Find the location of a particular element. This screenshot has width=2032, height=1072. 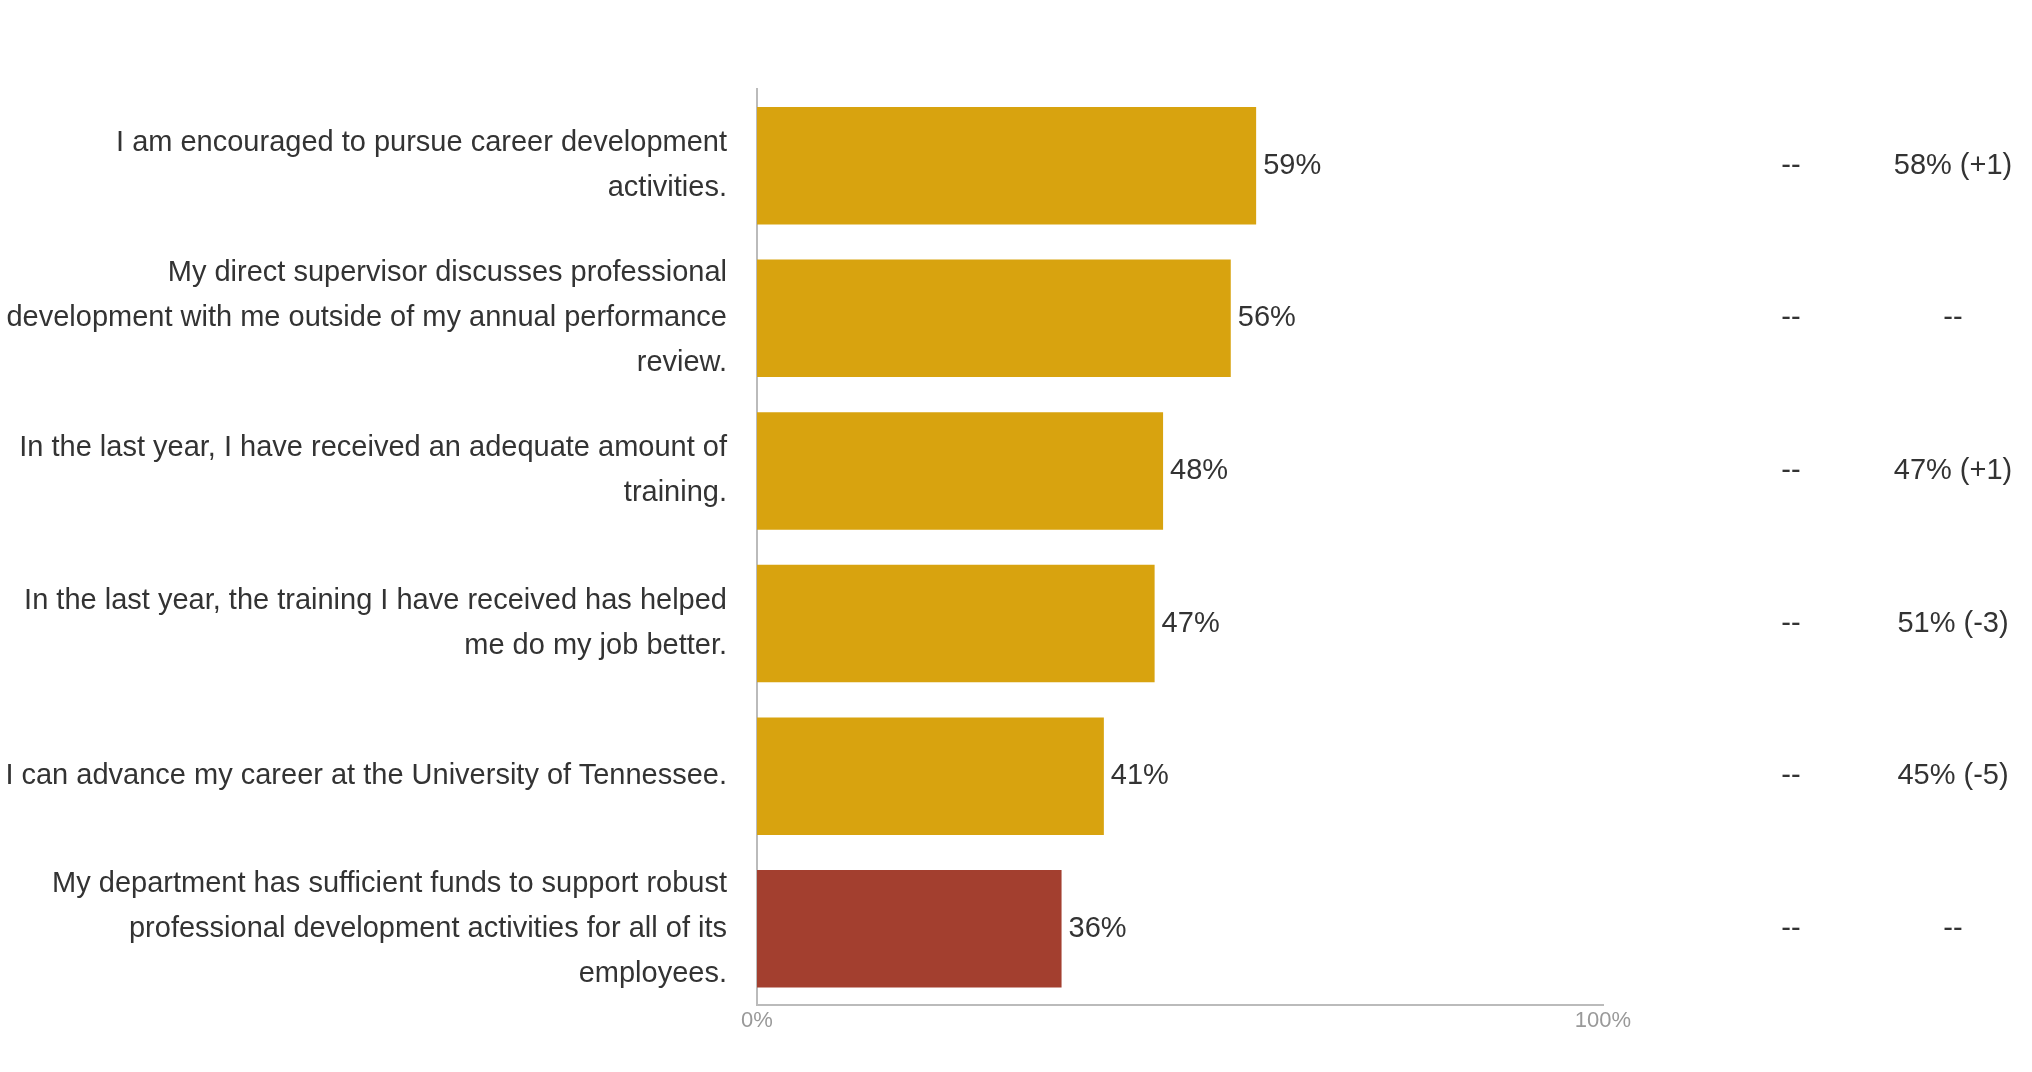

x-tick-label: 0% is located at coordinates (757, 1020).